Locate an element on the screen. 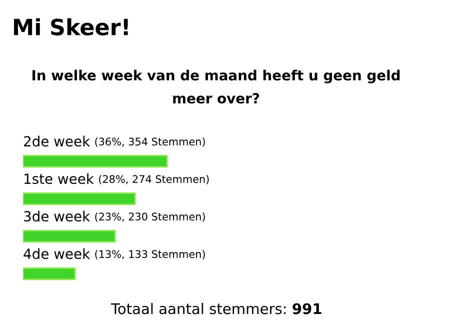 Image resolution: width=467 pixels, height=335 pixels. y-tick-label: 2de week is located at coordinates (57, 141).